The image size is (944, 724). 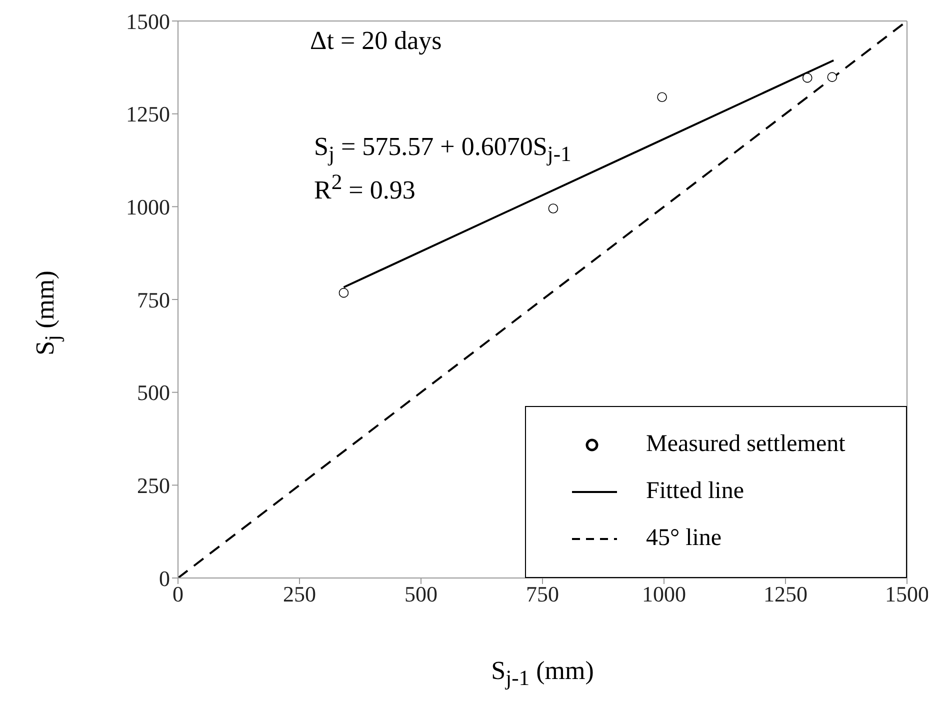 I want to click on y-tick-label: 0, so click(x=164, y=578).